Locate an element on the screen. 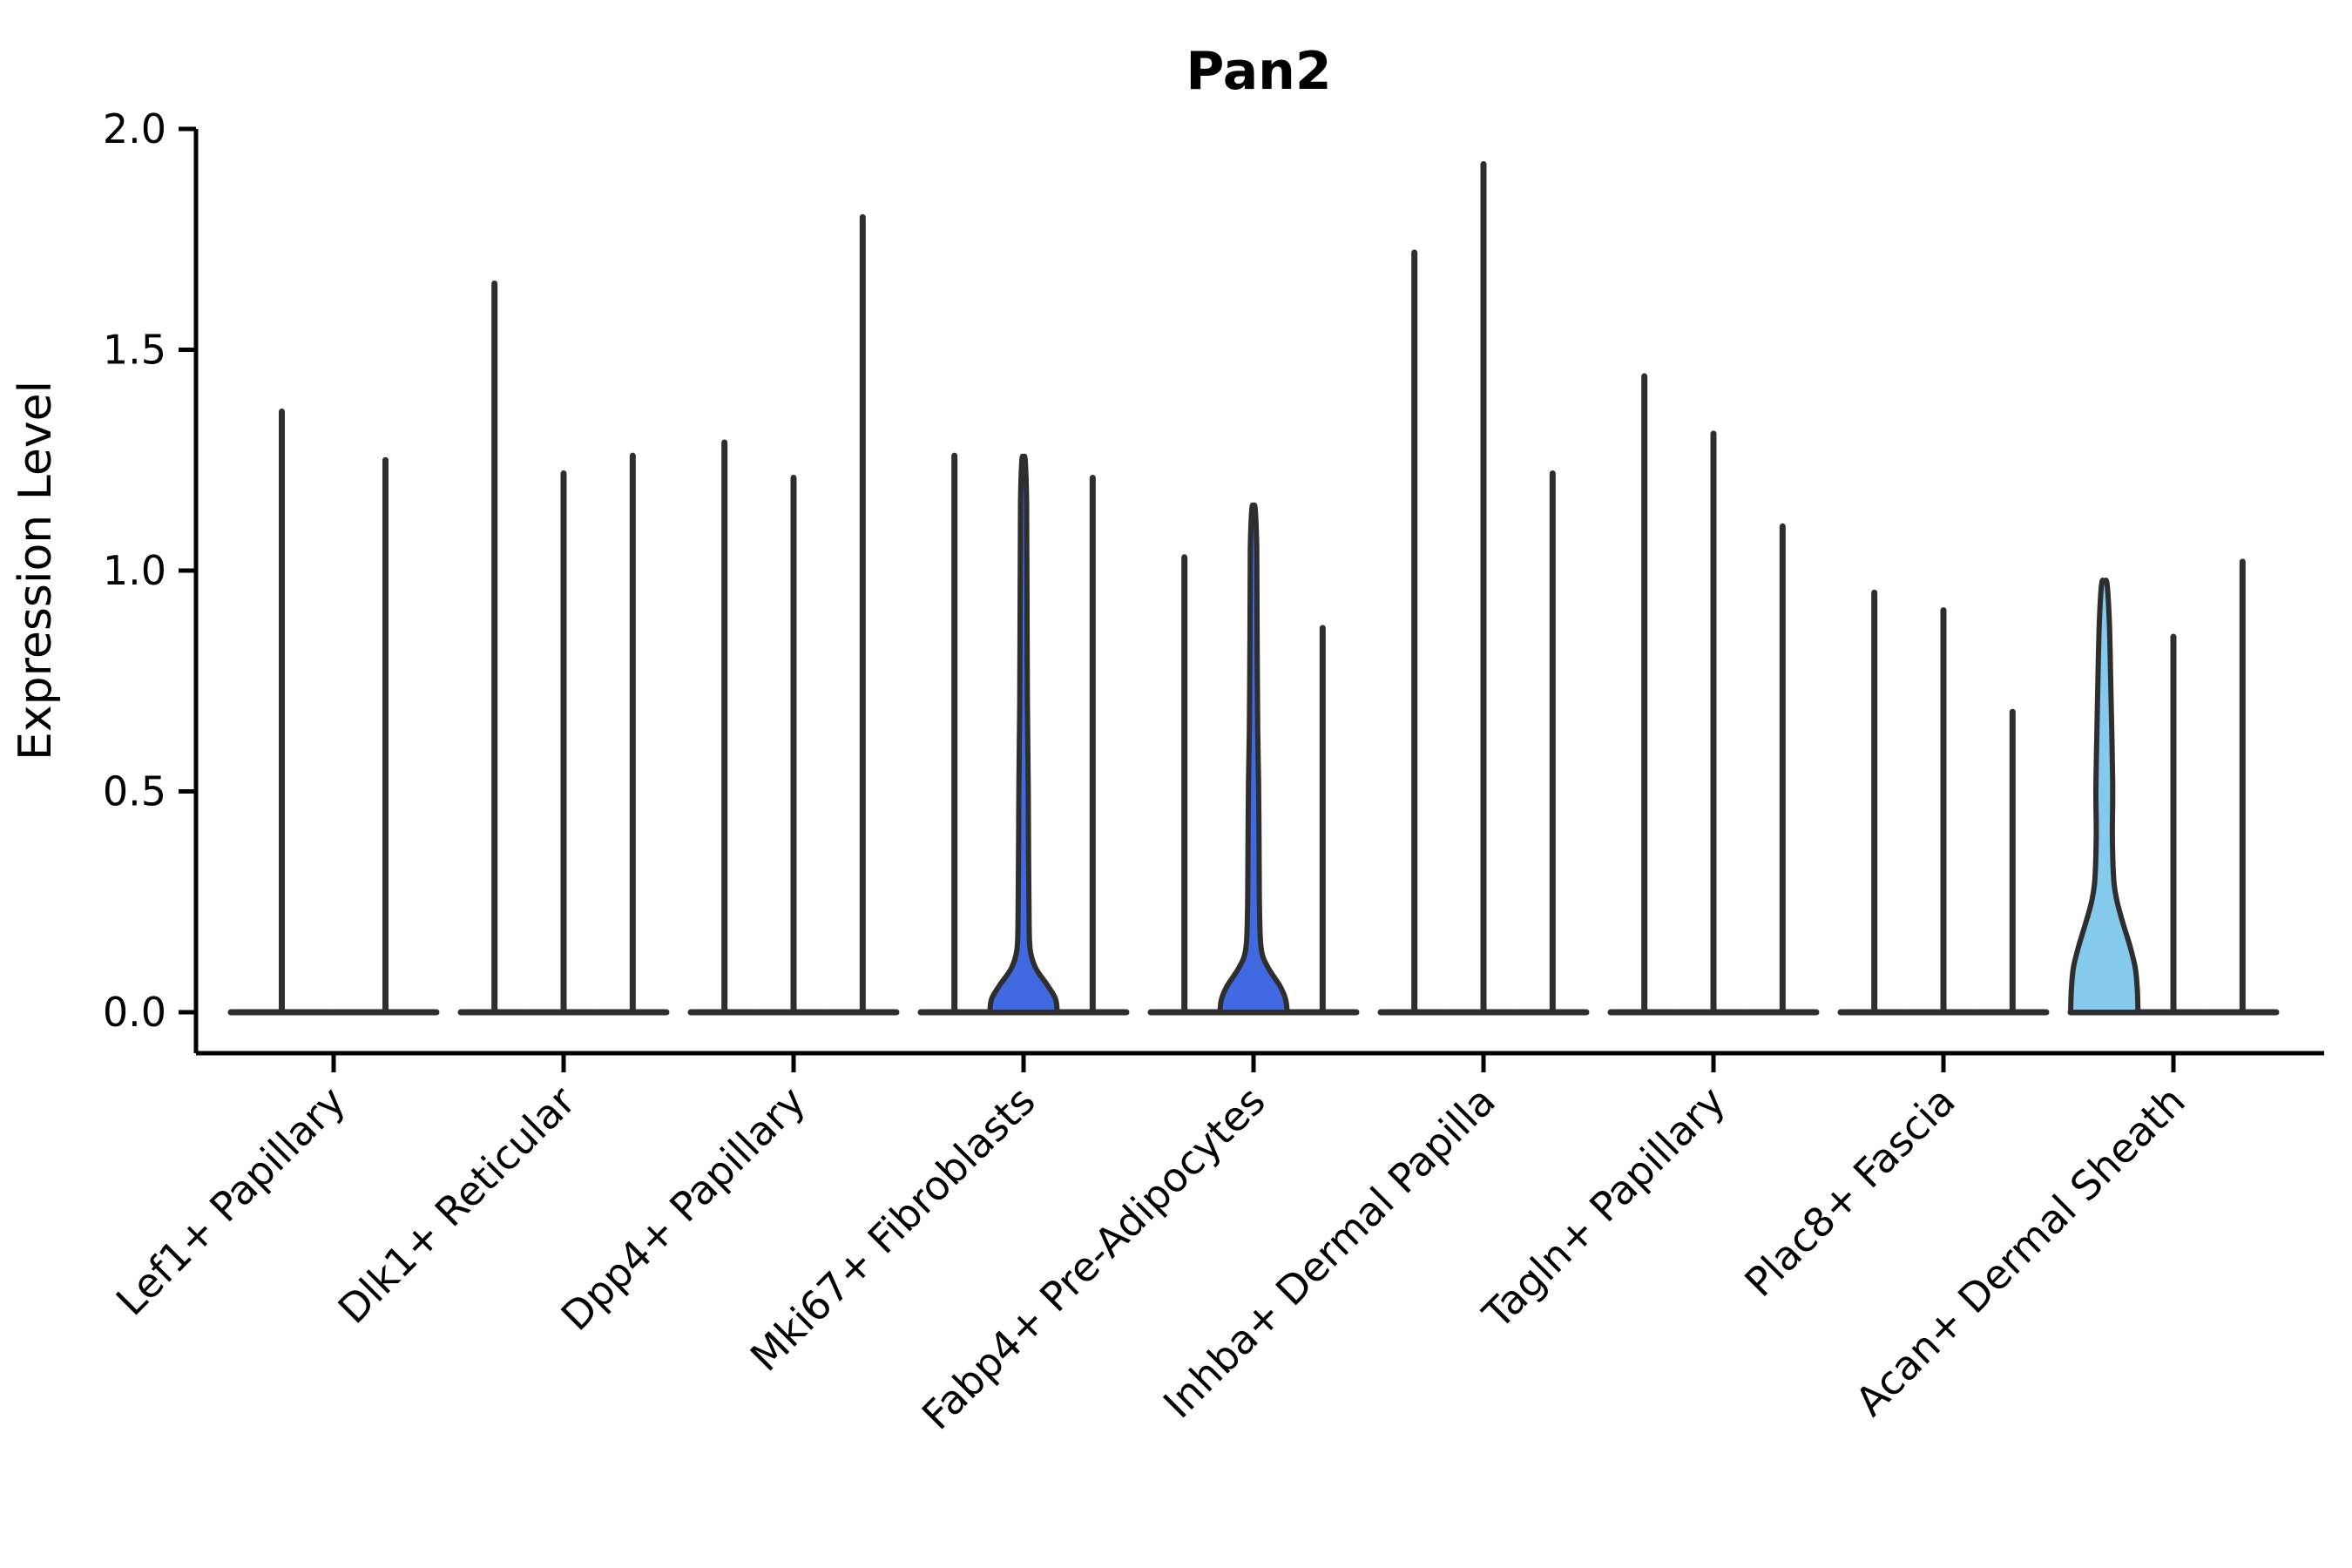 This screenshot has width=2352, height=1568. y-tick-label: 0.5 is located at coordinates (134, 791).